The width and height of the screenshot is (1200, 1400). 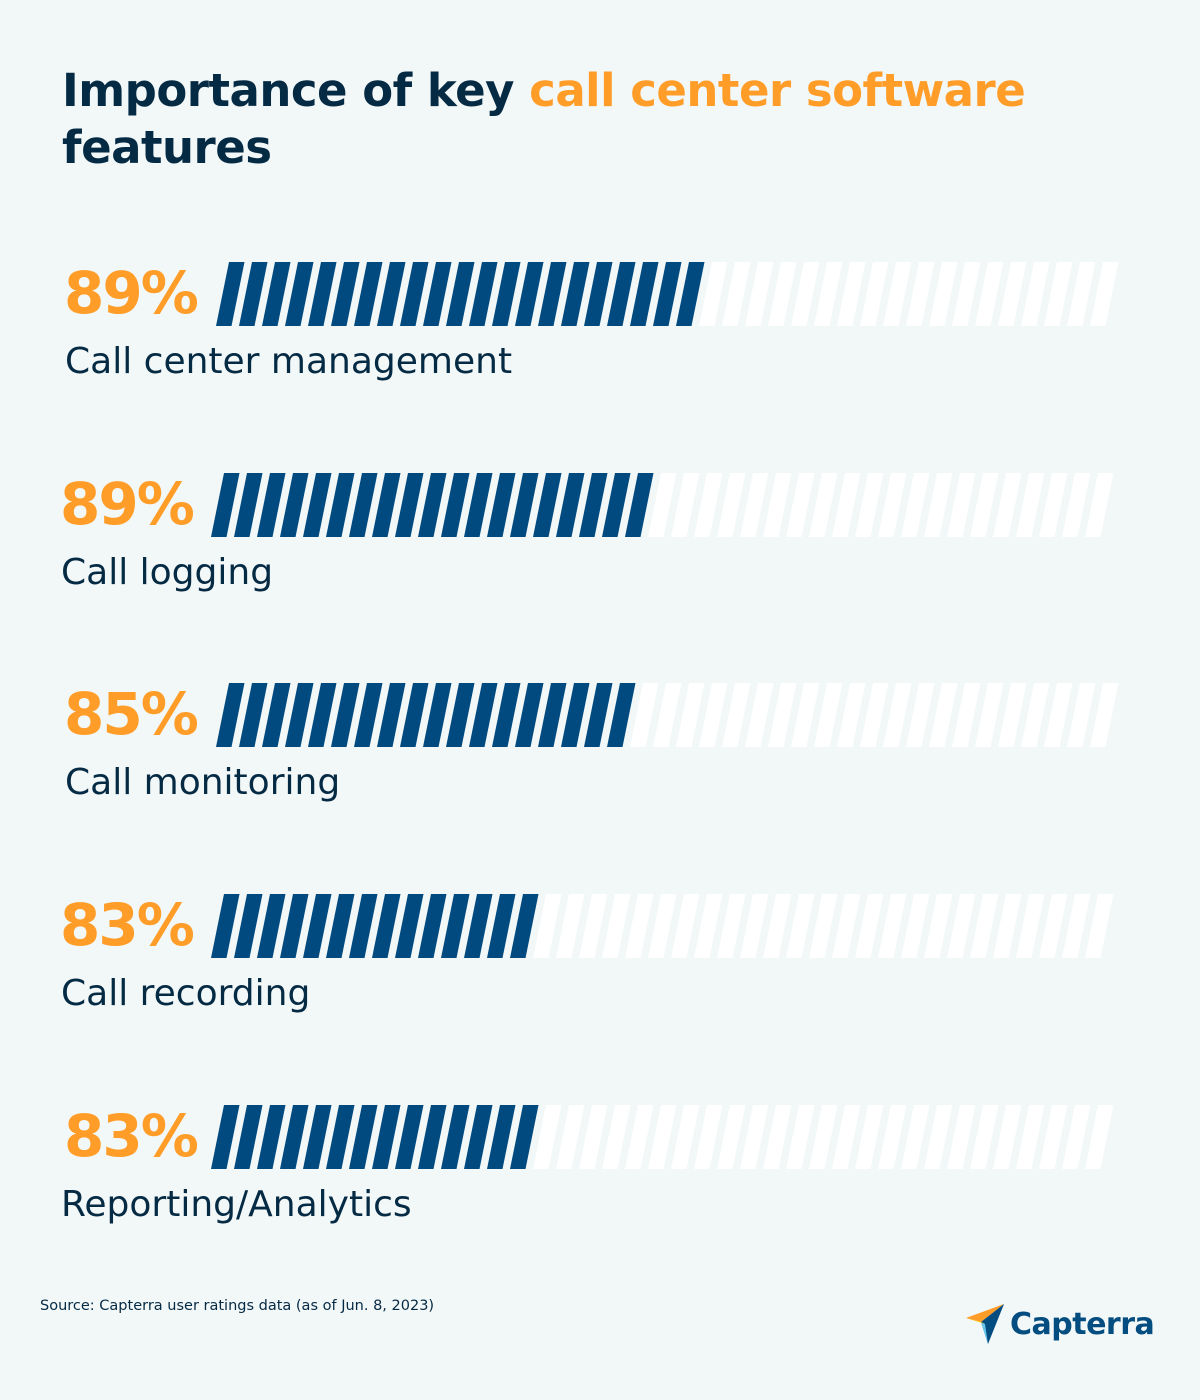 What do you see at coordinates (600, 345) in the screenshot?
I see `feature-row: 89% Call center management` at bounding box center [600, 345].